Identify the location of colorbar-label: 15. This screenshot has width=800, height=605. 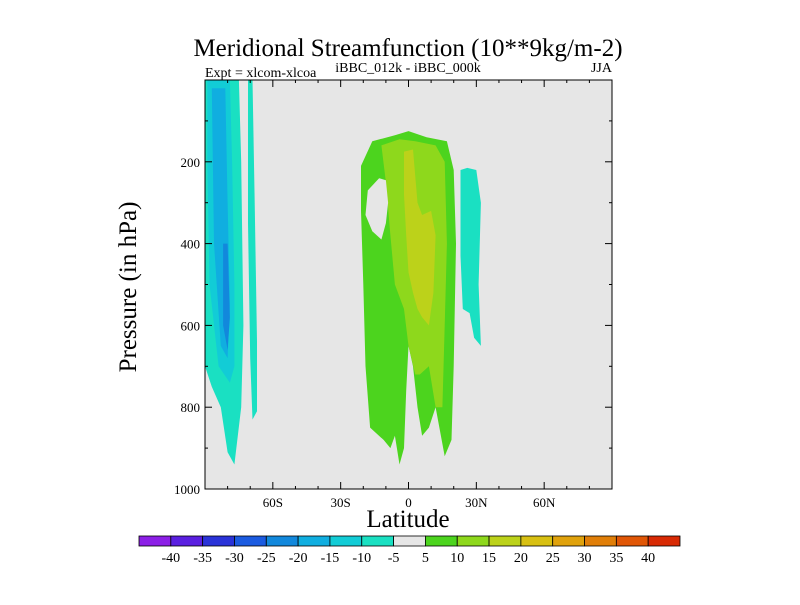
(489, 558).